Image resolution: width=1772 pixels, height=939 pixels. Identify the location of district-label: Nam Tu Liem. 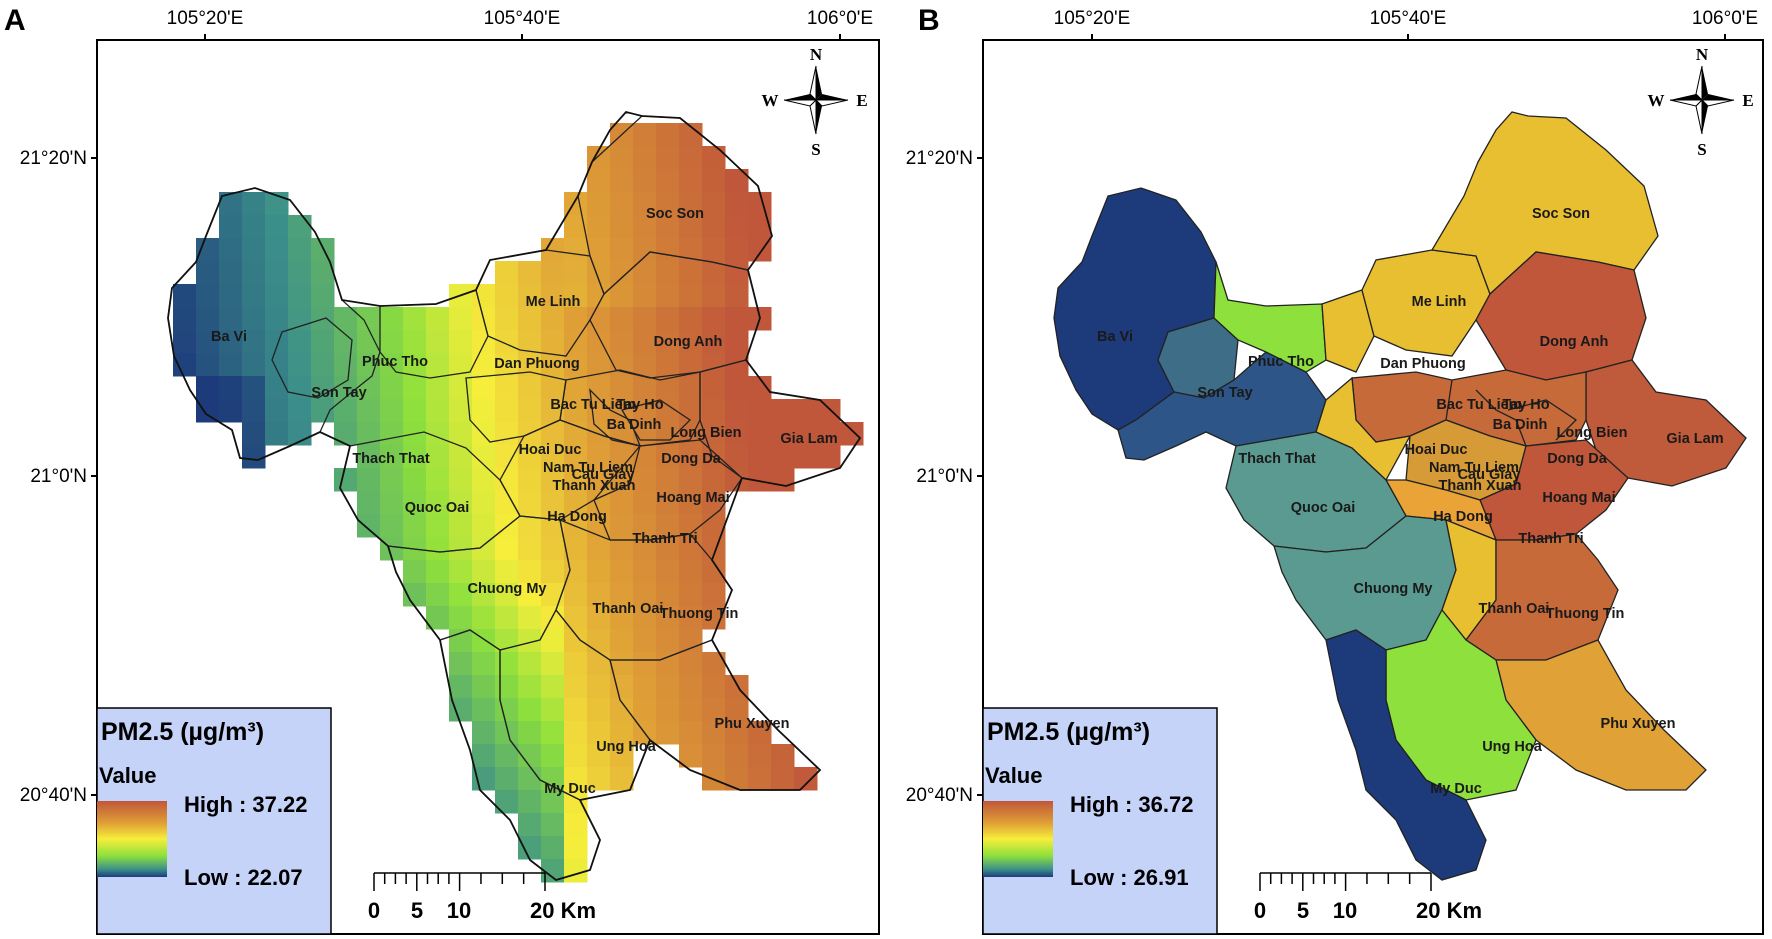
(1474, 468).